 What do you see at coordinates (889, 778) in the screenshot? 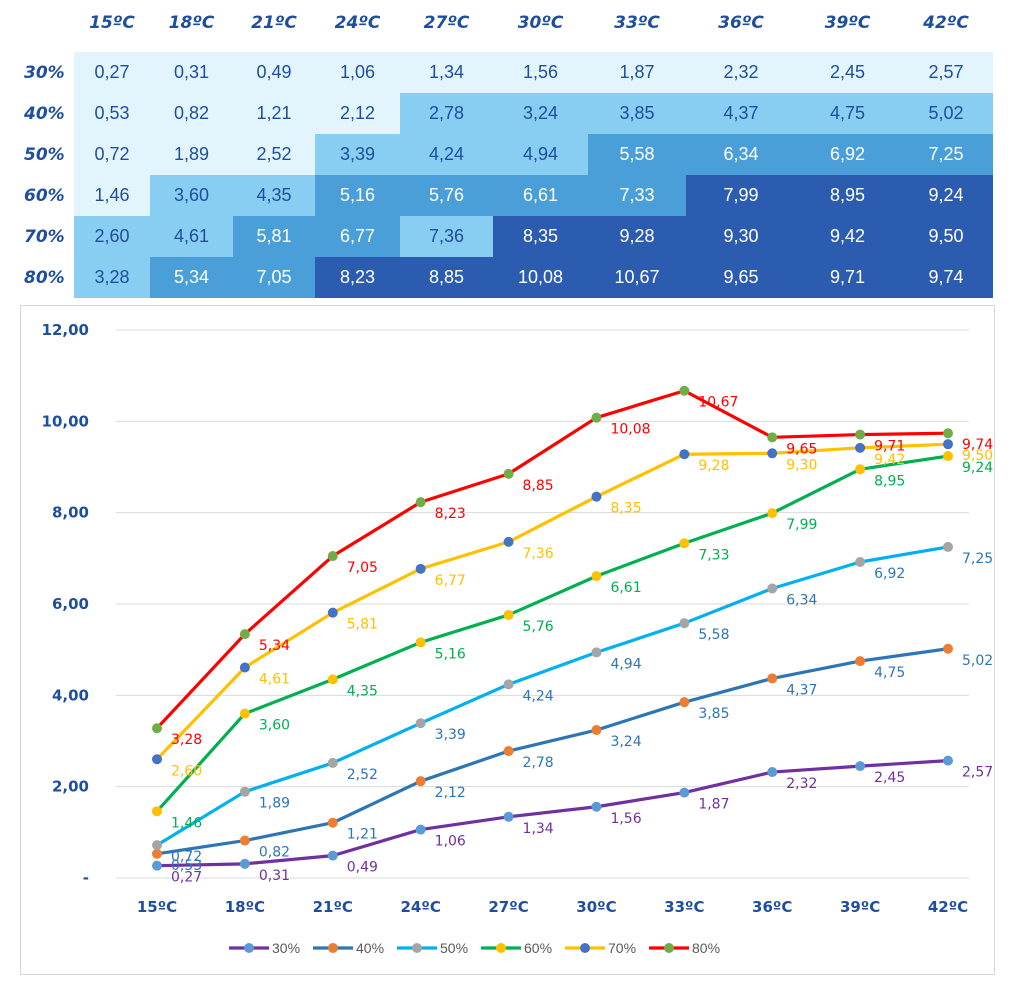
I see `data-label: 2,45` at bounding box center [889, 778].